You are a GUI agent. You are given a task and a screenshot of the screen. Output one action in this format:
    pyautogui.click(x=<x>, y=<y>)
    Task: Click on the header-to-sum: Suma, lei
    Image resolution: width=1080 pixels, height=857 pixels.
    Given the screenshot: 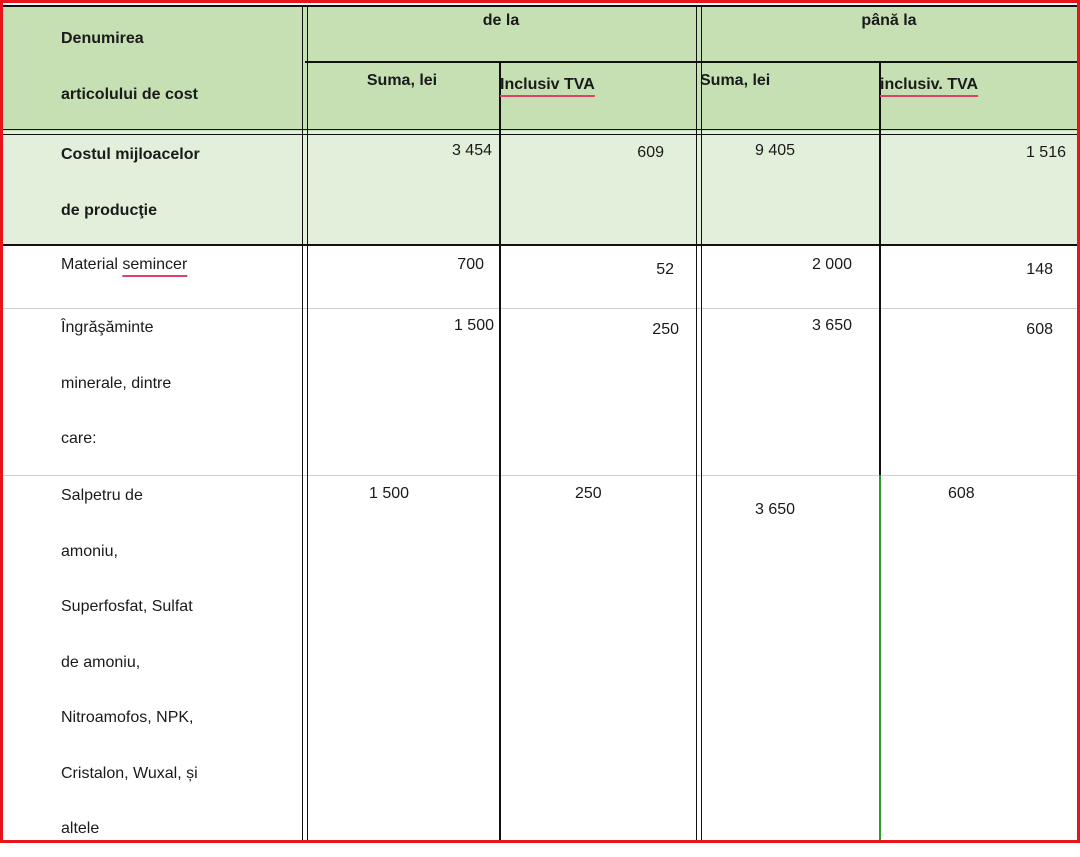 What is the action you would take?
    pyautogui.click(x=735, y=80)
    